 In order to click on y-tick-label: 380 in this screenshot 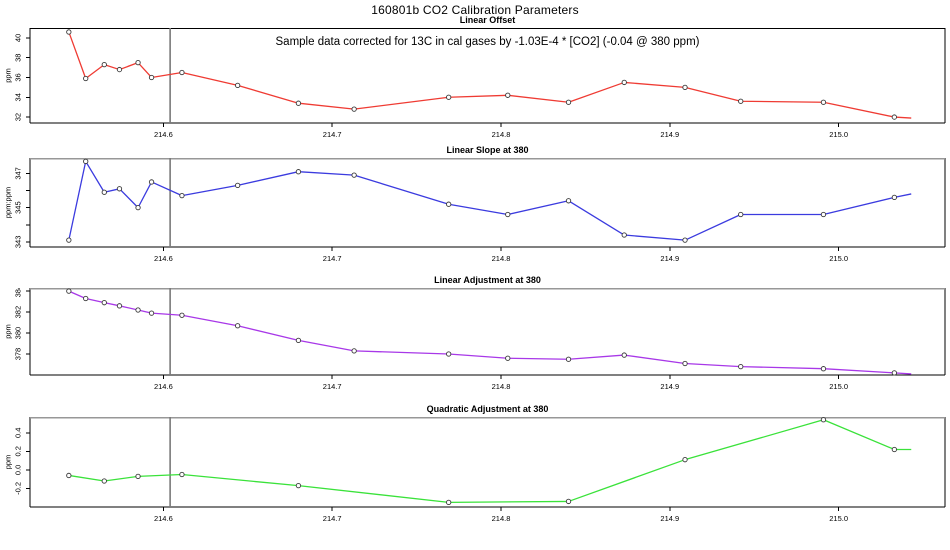, I will do `click(18, 333)`.